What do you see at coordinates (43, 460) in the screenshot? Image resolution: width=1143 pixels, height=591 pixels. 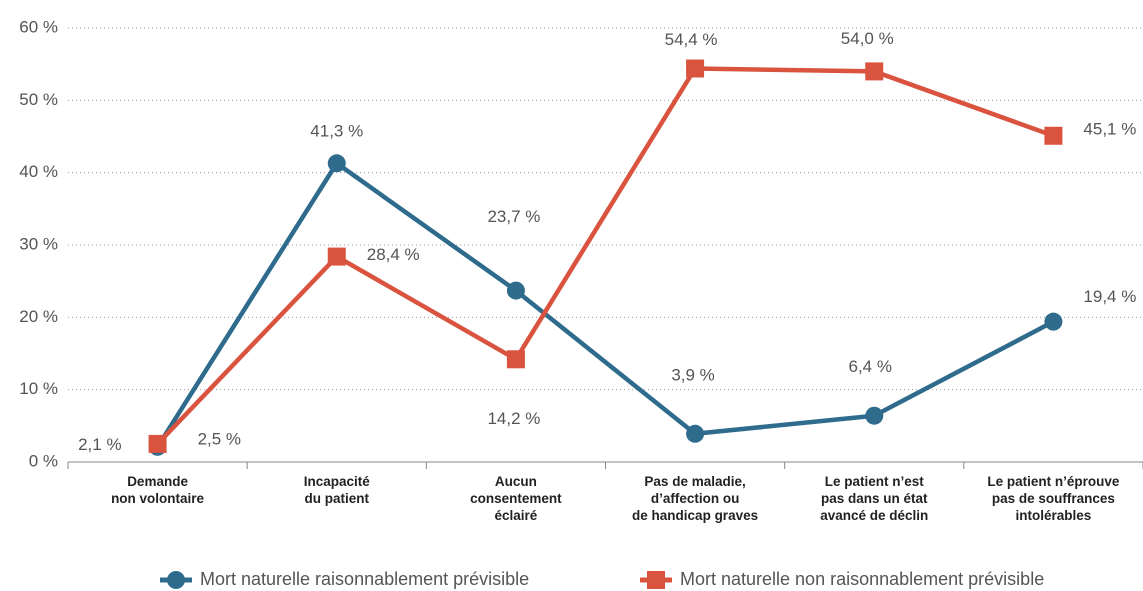 I see `y-tick-label: 0 %` at bounding box center [43, 460].